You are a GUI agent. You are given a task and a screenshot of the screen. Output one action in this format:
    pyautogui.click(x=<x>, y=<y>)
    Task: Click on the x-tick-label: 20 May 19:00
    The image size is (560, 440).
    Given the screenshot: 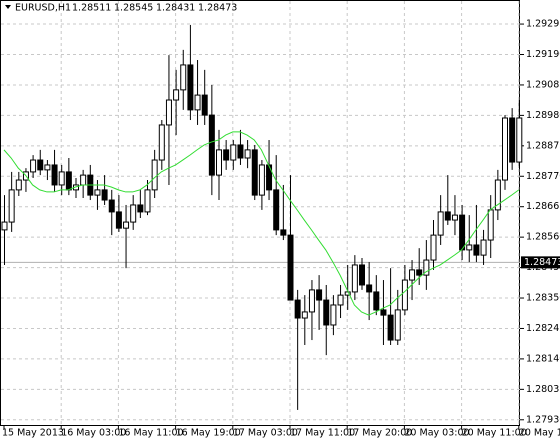 What is the action you would take?
    pyautogui.click(x=539, y=433)
    